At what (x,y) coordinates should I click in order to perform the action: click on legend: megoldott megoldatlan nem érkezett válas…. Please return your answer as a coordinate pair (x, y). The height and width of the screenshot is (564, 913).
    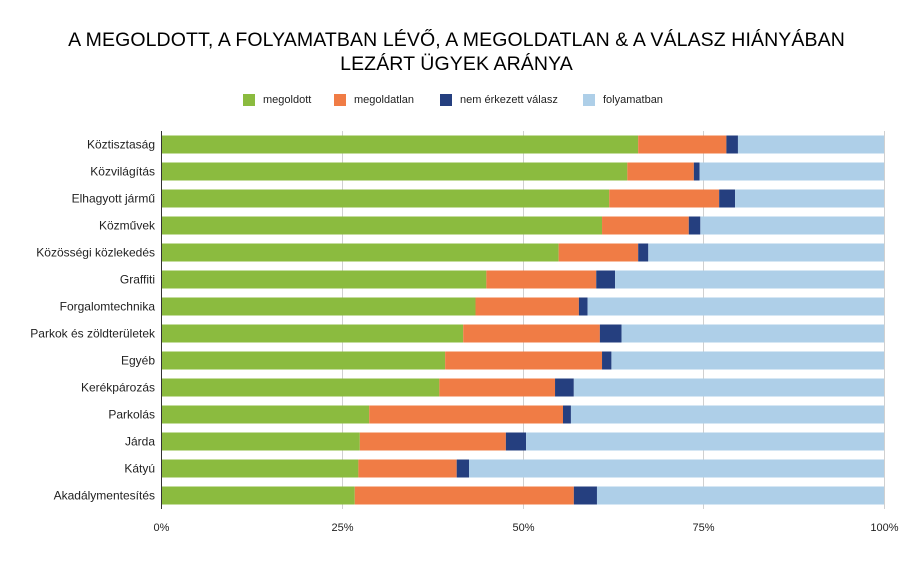
    Looking at the image, I should click on (456, 102).